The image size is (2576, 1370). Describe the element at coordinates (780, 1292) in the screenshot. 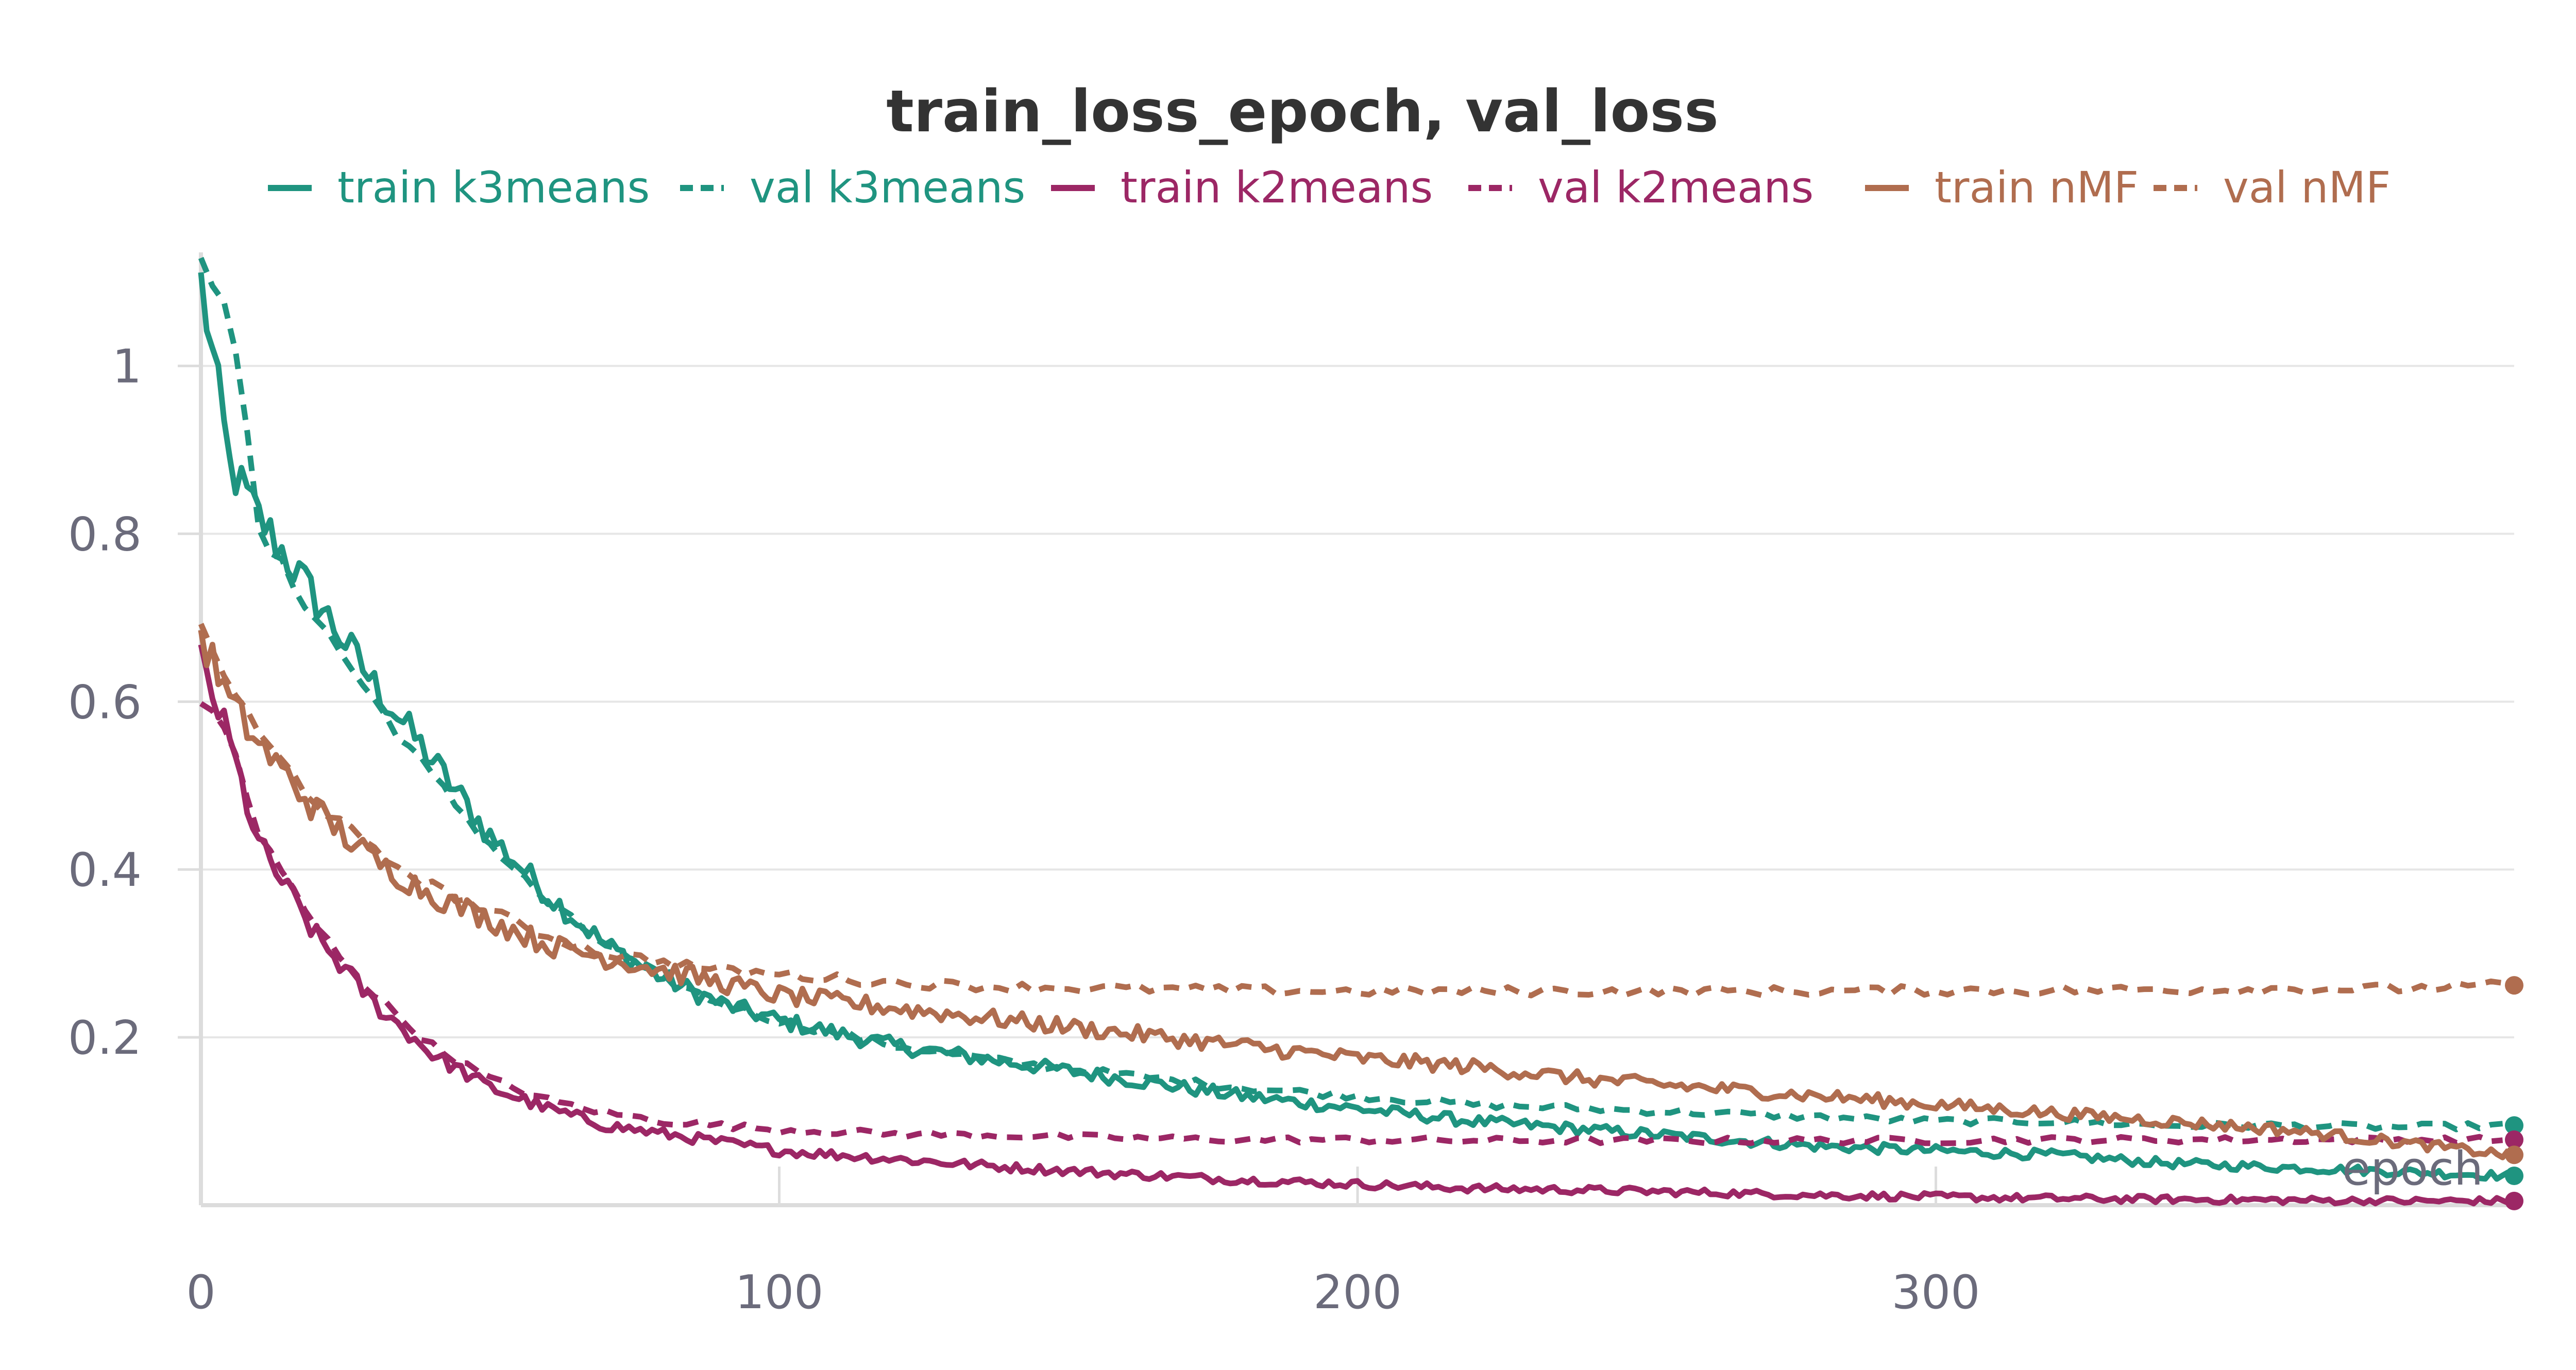

I see `x-tick-label: 100` at that location.